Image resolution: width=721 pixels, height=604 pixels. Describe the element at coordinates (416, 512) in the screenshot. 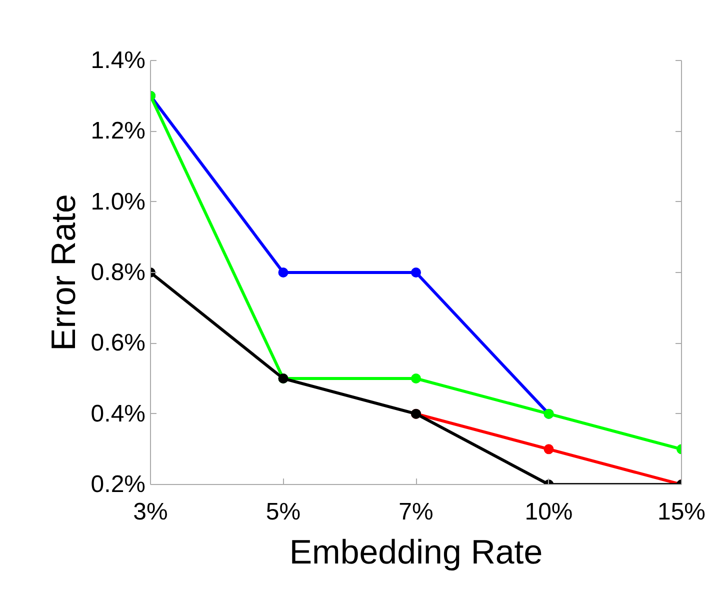

I see `x-tick-label: 7%` at that location.